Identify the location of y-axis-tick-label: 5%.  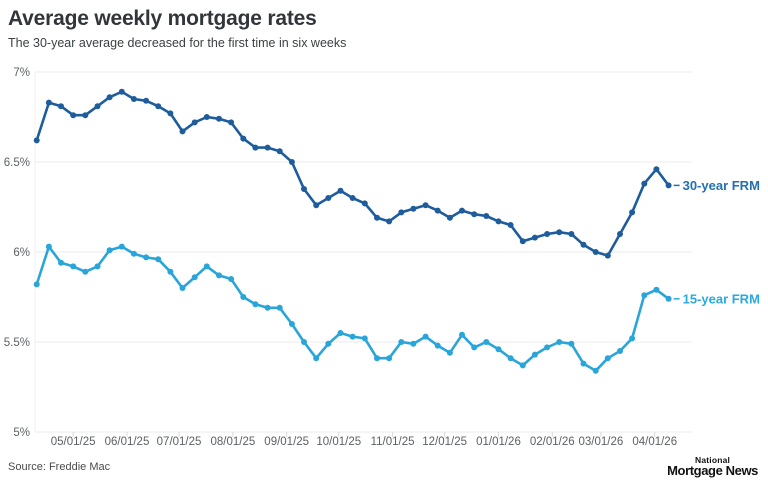
(21, 433).